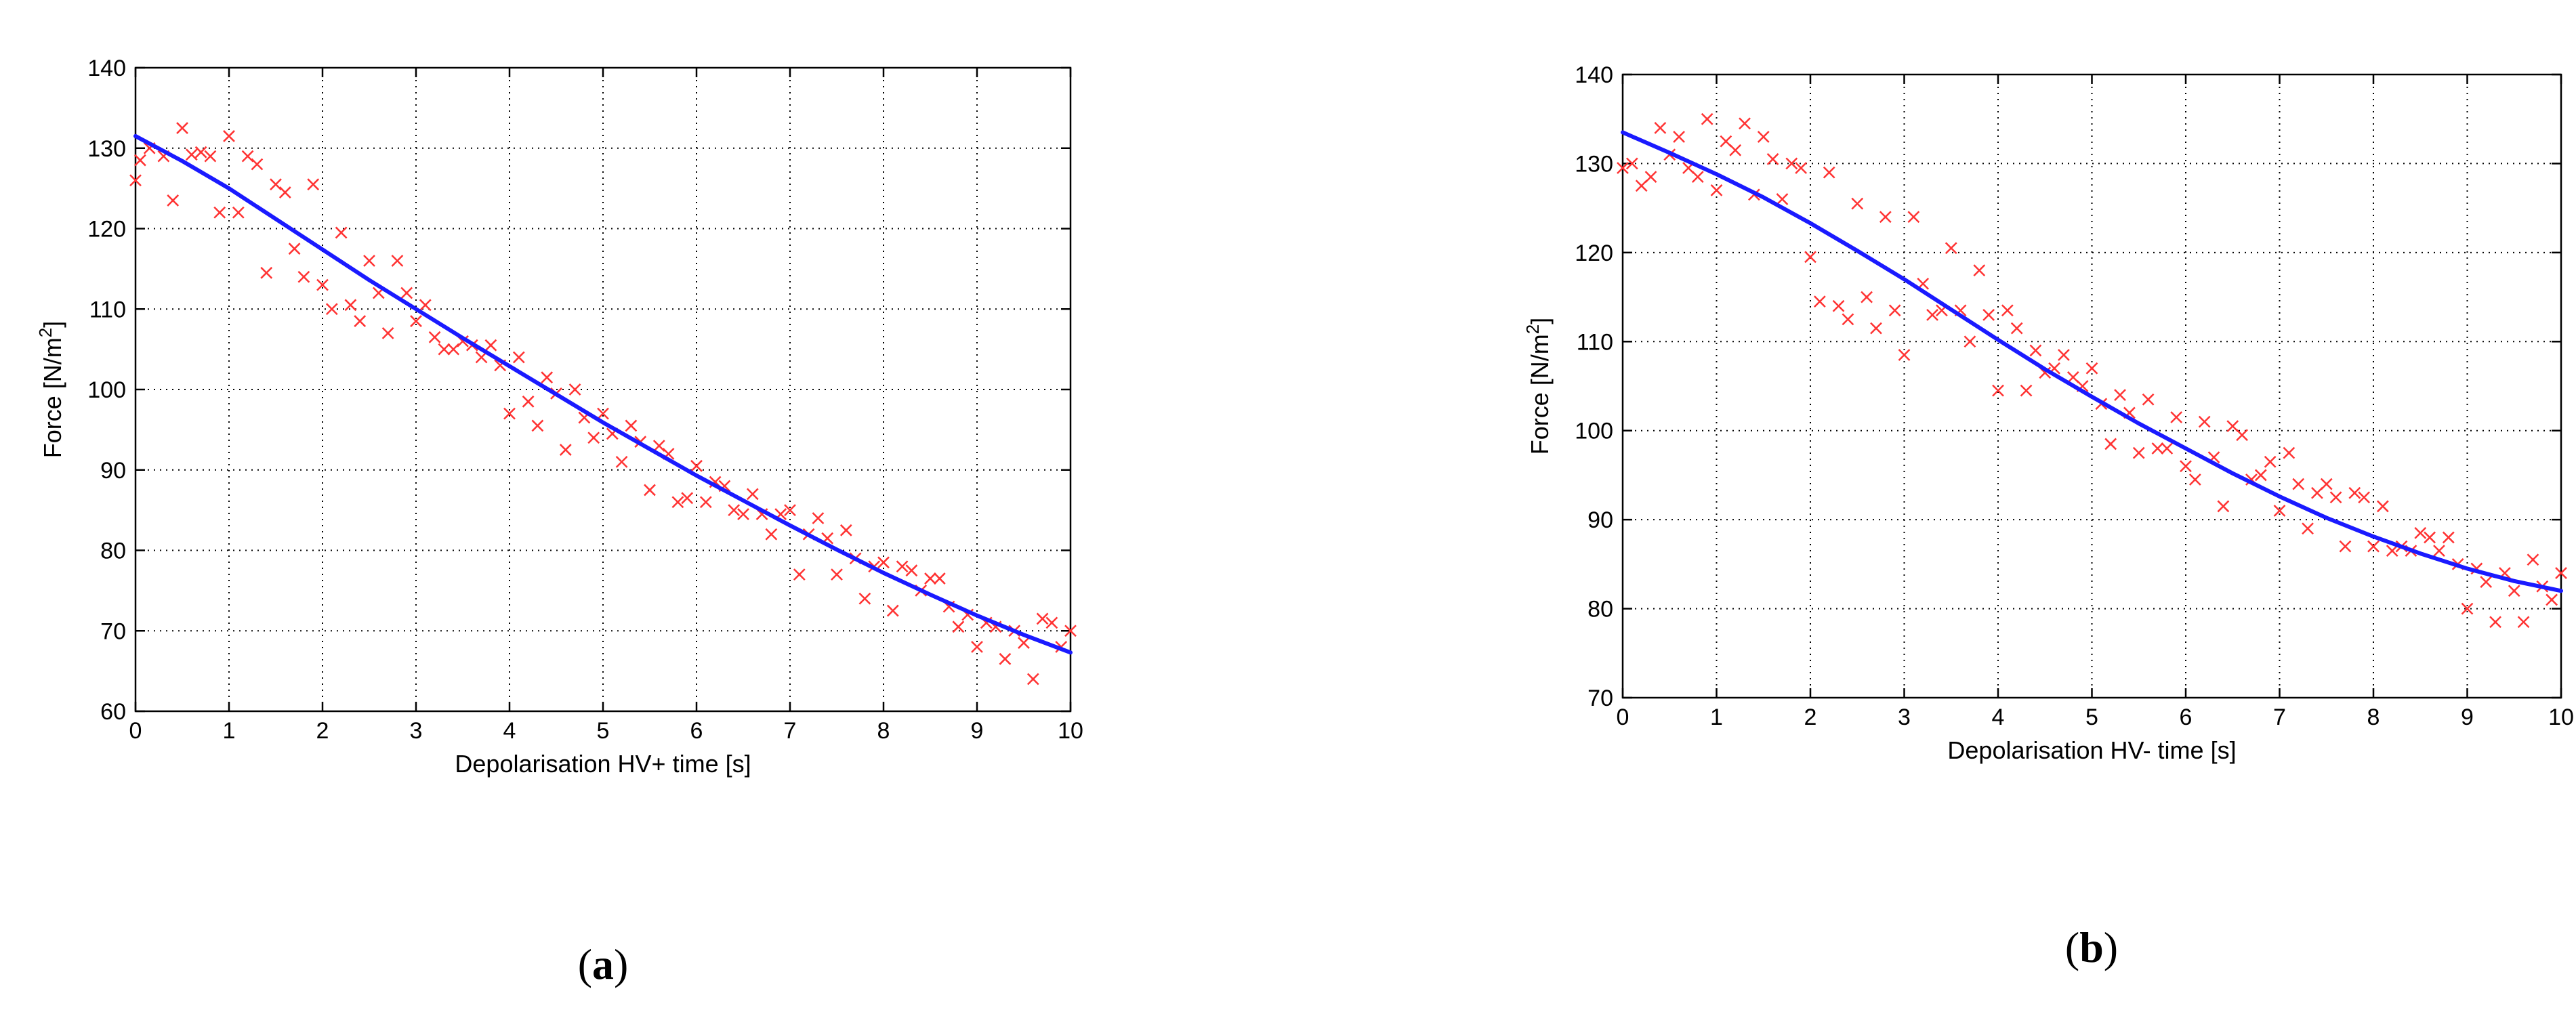  I want to click on x-tick-label: 8, so click(883, 731).